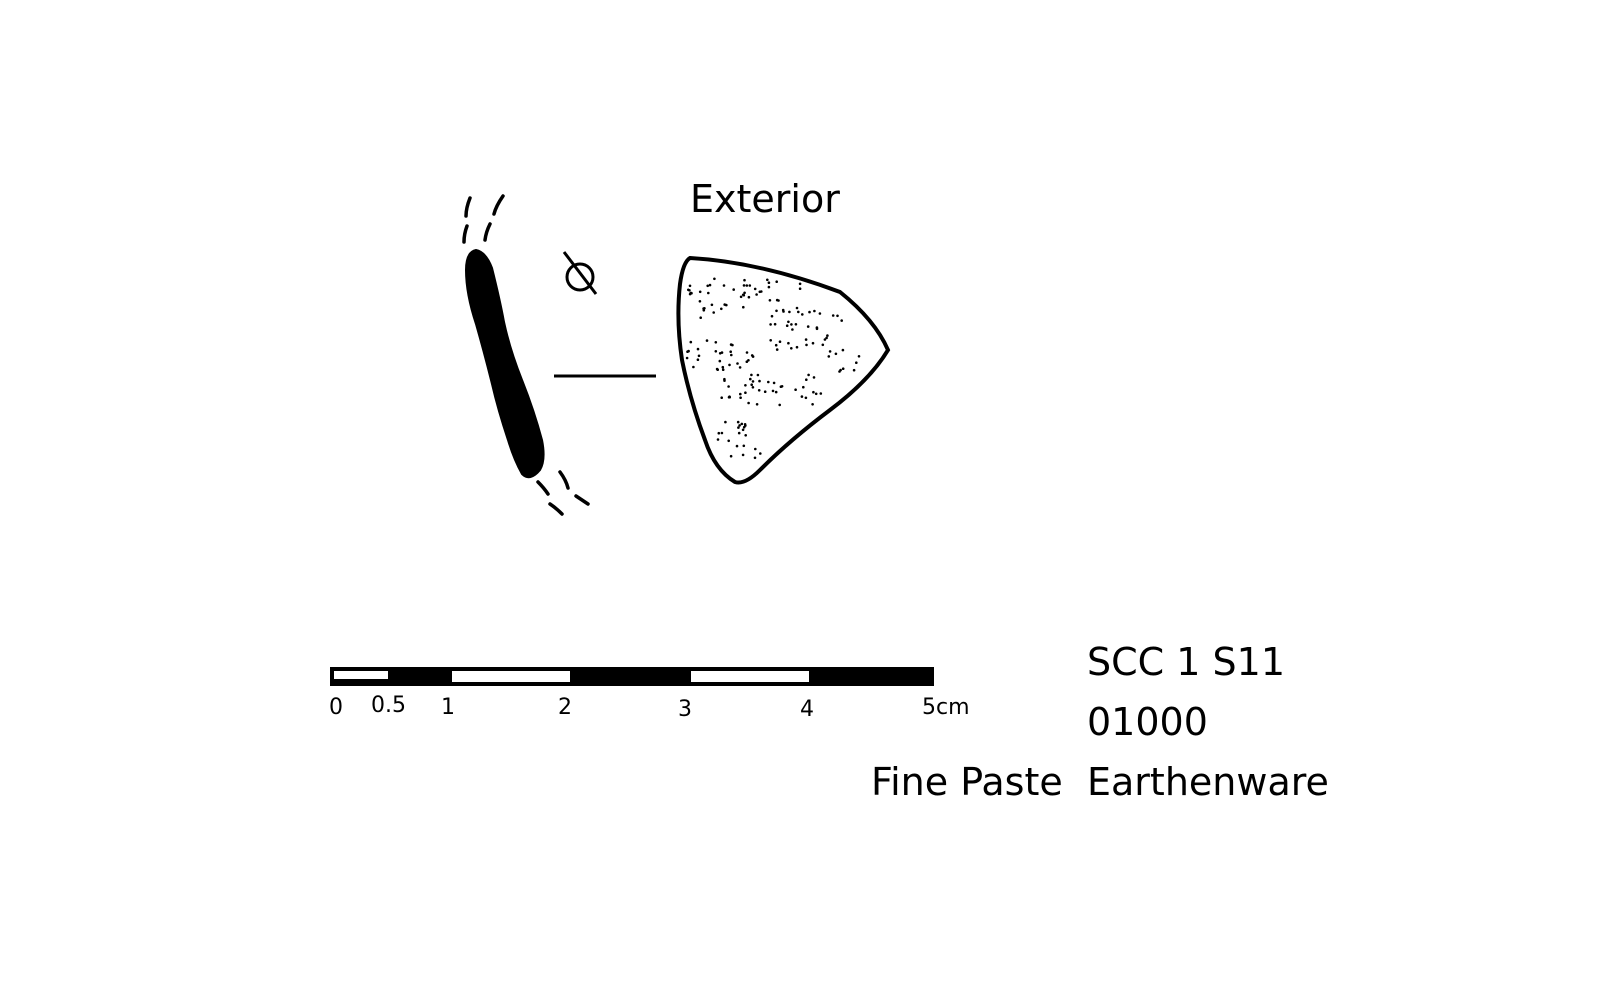  What do you see at coordinates (565, 707) in the screenshot?
I see `scale-tick-2: 2` at bounding box center [565, 707].